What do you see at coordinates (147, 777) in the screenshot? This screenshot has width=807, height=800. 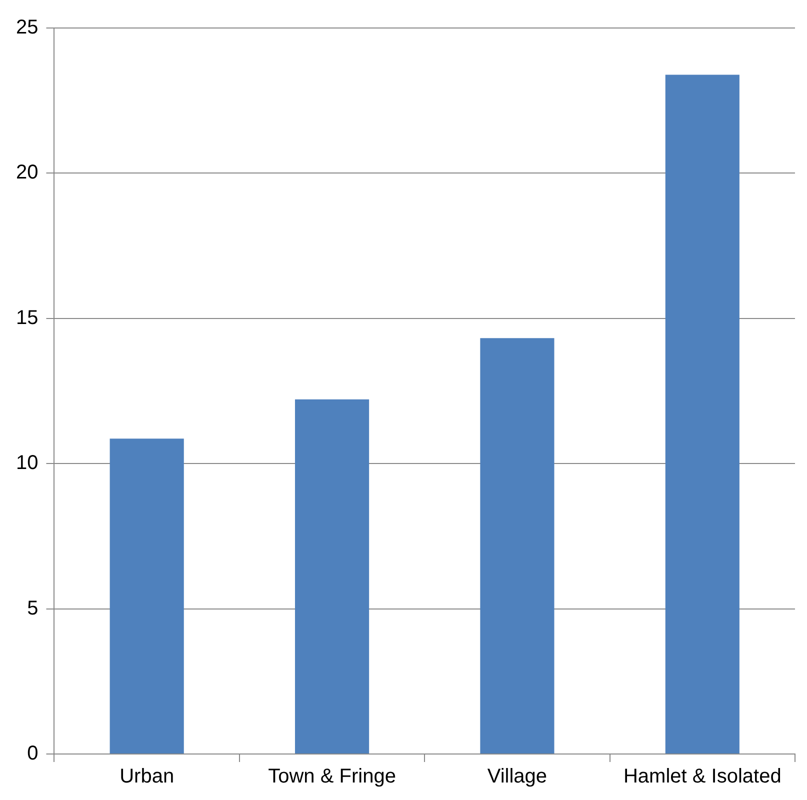 I see `x-tick-label: Urban` at bounding box center [147, 777].